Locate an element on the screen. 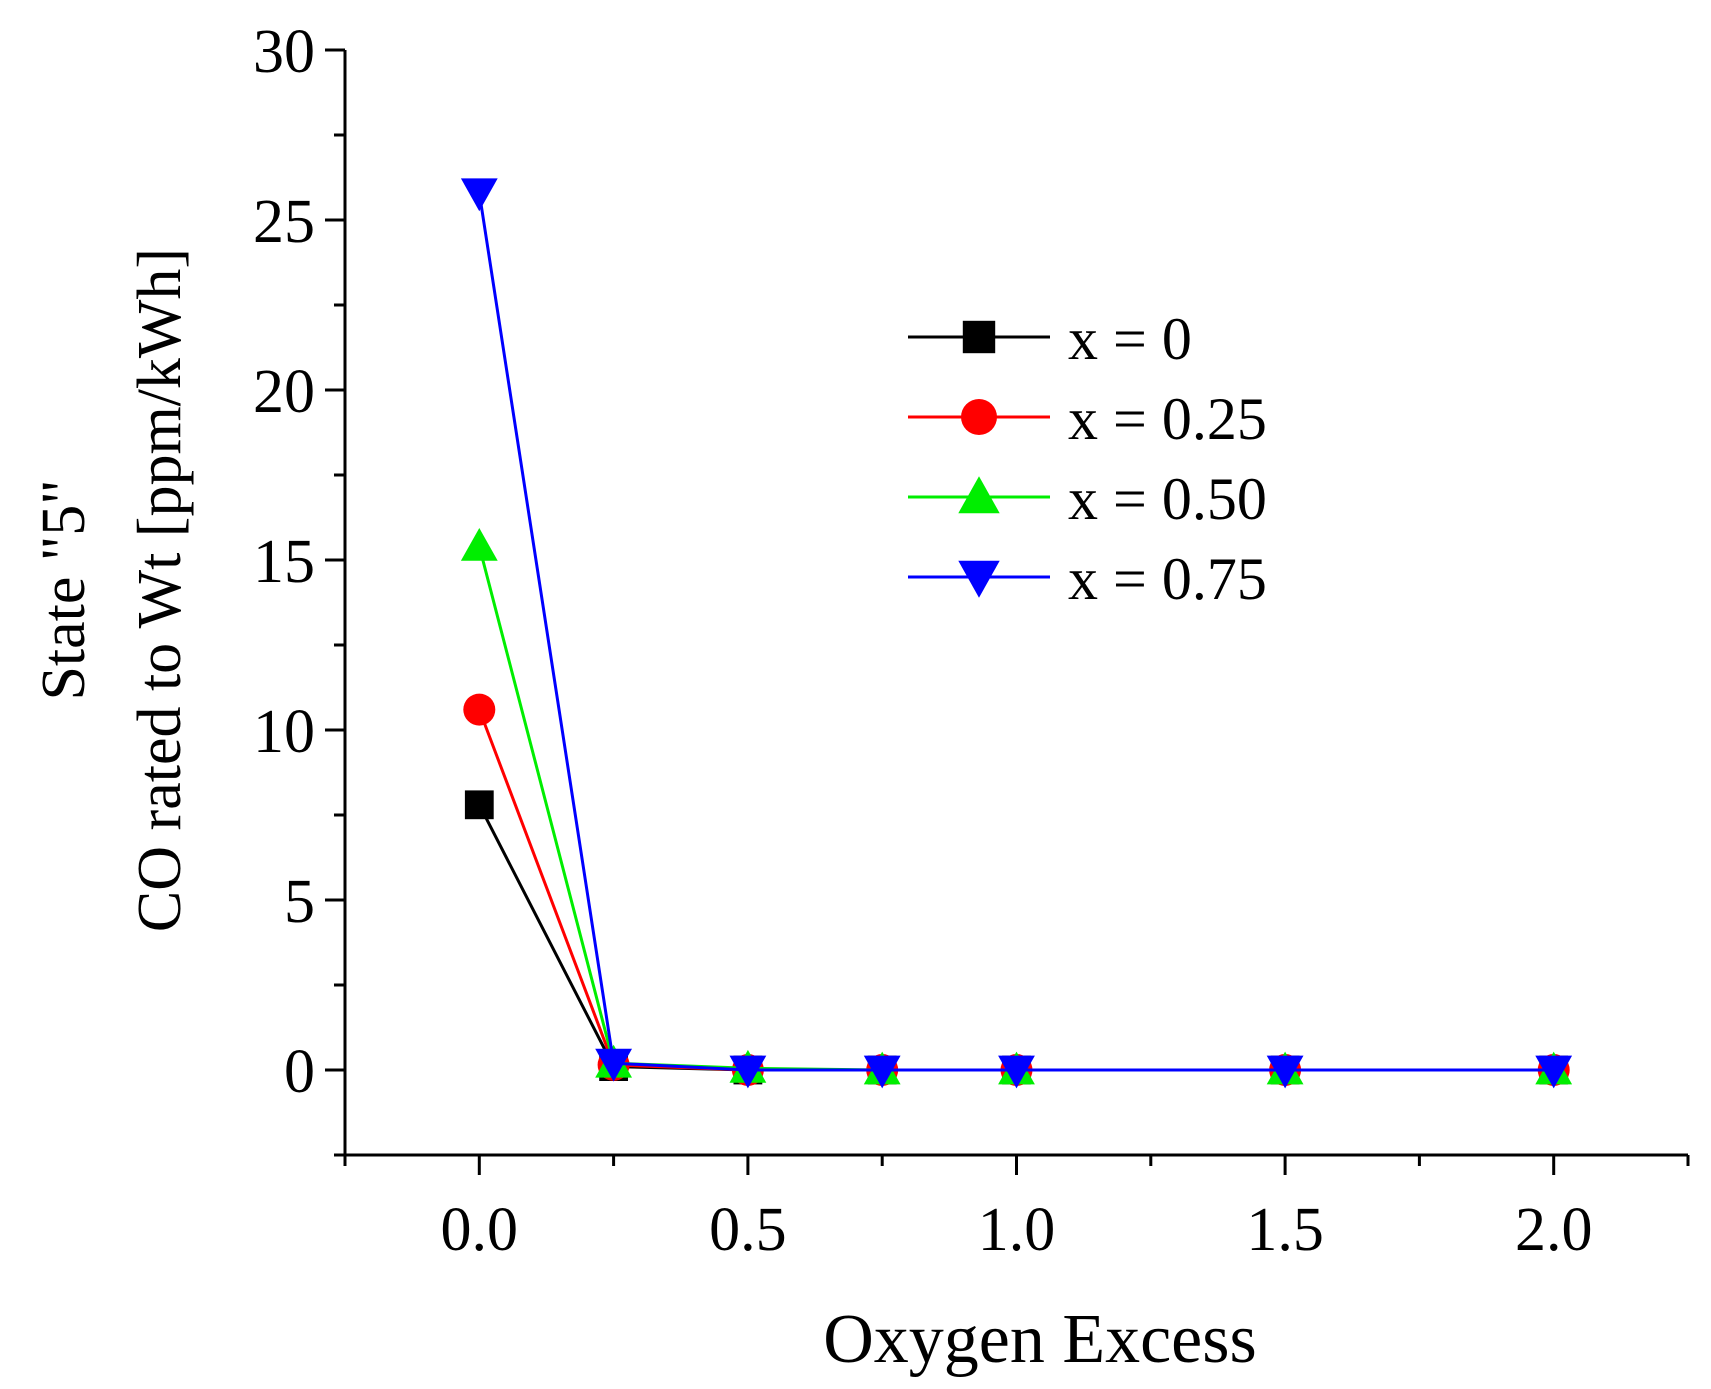  x-axis-label: Oxygen Excess is located at coordinates (1040, 1339).